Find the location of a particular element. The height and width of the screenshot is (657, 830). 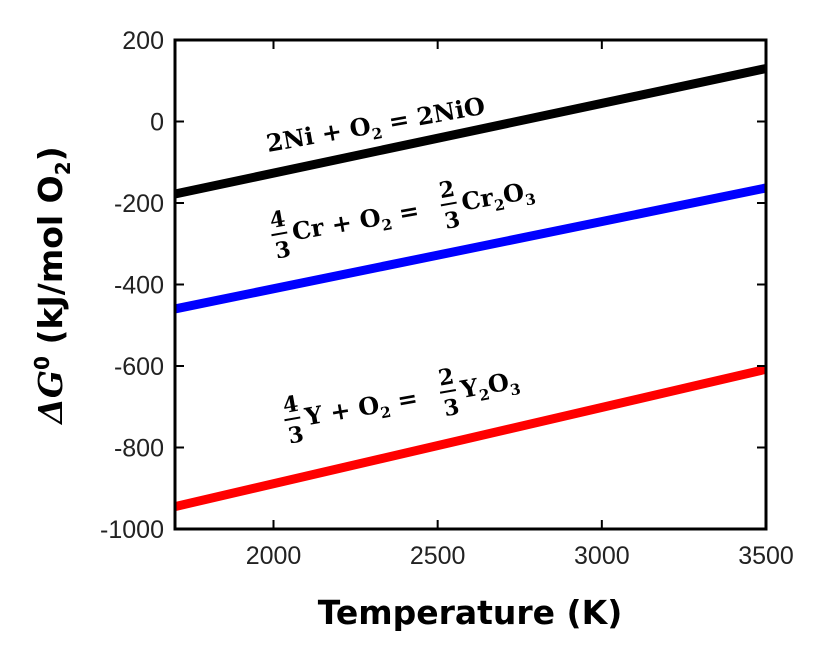

ni-plus-o: + O is located at coordinates (342, 130).